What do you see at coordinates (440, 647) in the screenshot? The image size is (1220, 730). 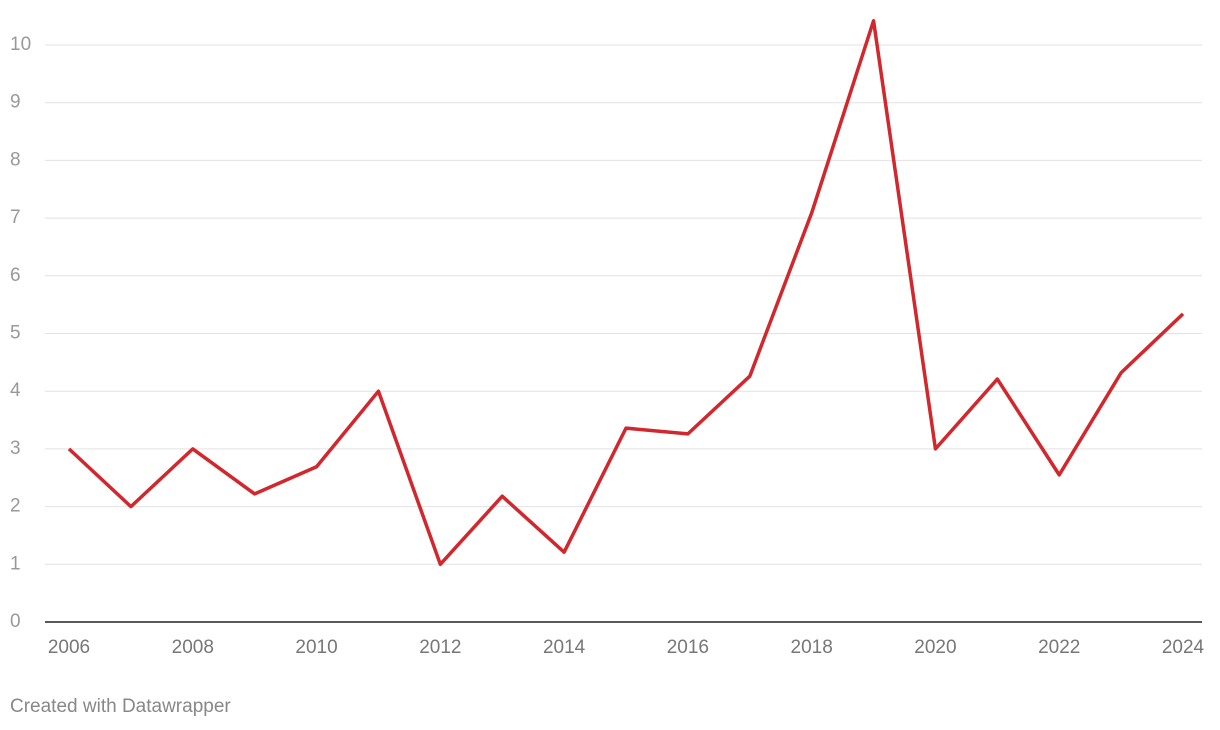 I see `x-tick-label: 2012` at bounding box center [440, 647].